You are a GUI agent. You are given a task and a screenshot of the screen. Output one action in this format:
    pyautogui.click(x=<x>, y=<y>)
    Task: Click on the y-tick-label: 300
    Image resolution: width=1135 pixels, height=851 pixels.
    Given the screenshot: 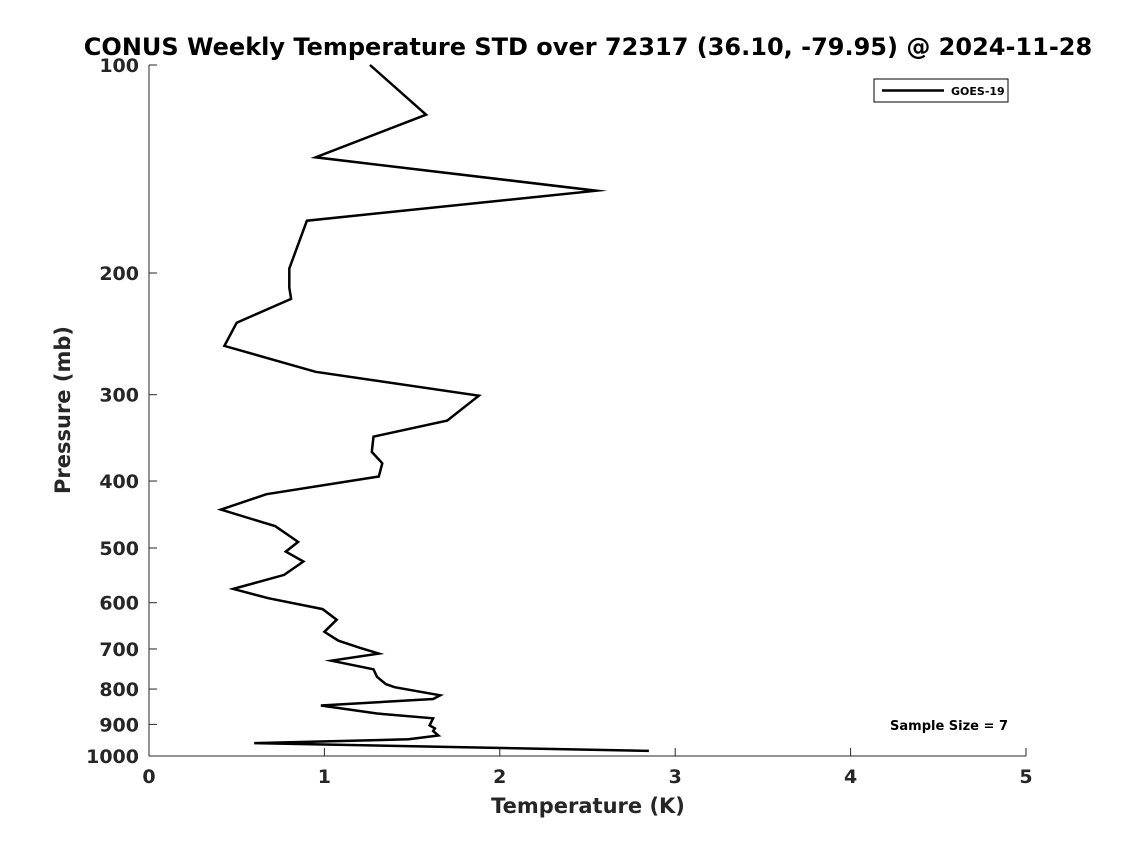 What is the action you would take?
    pyautogui.click(x=119, y=396)
    